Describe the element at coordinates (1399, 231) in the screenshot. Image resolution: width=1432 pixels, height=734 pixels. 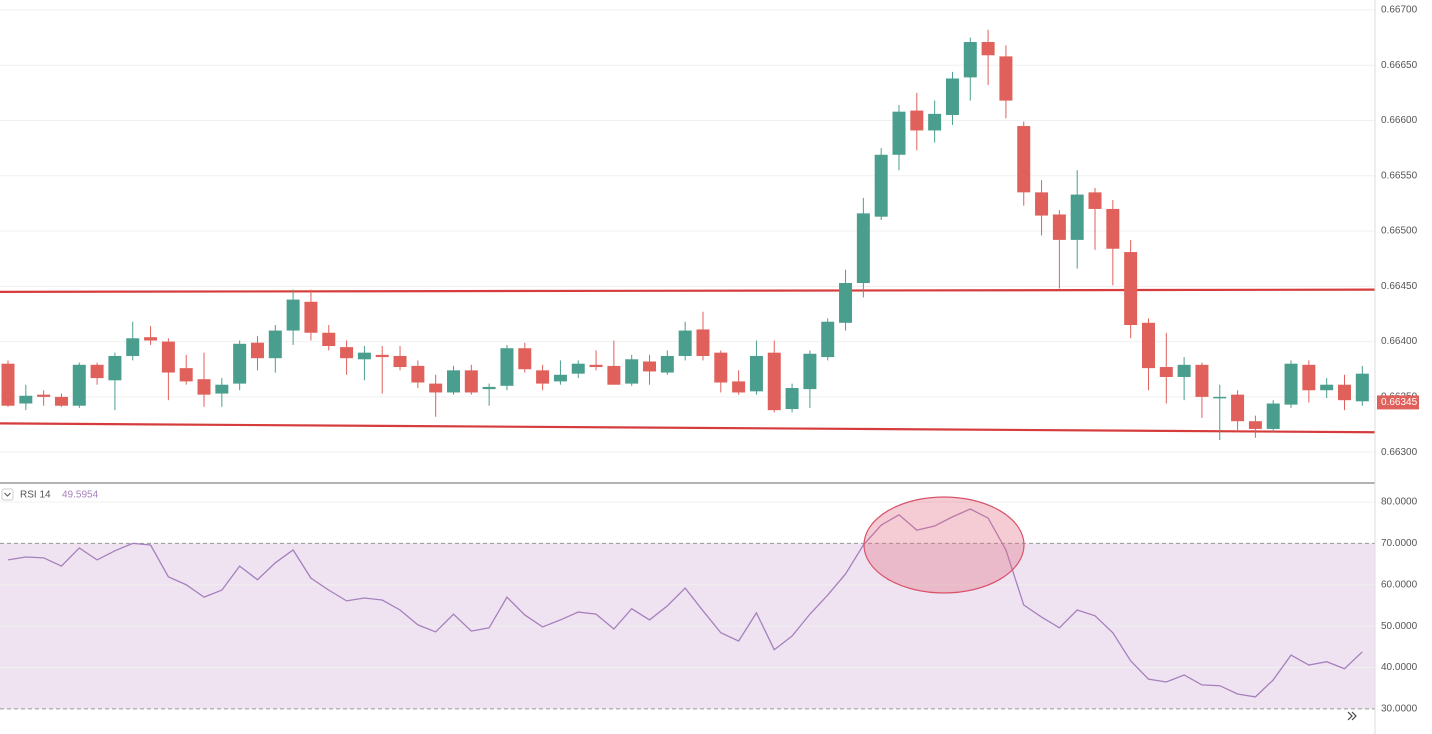
I see `y-tick-label: 0.66500` at that location.